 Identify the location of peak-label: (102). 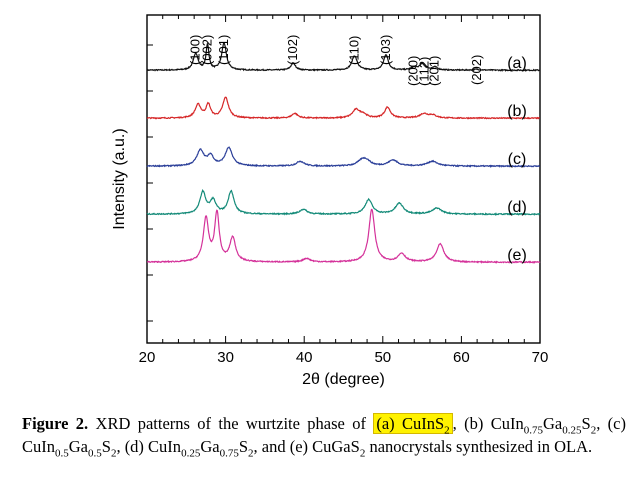
(292, 50).